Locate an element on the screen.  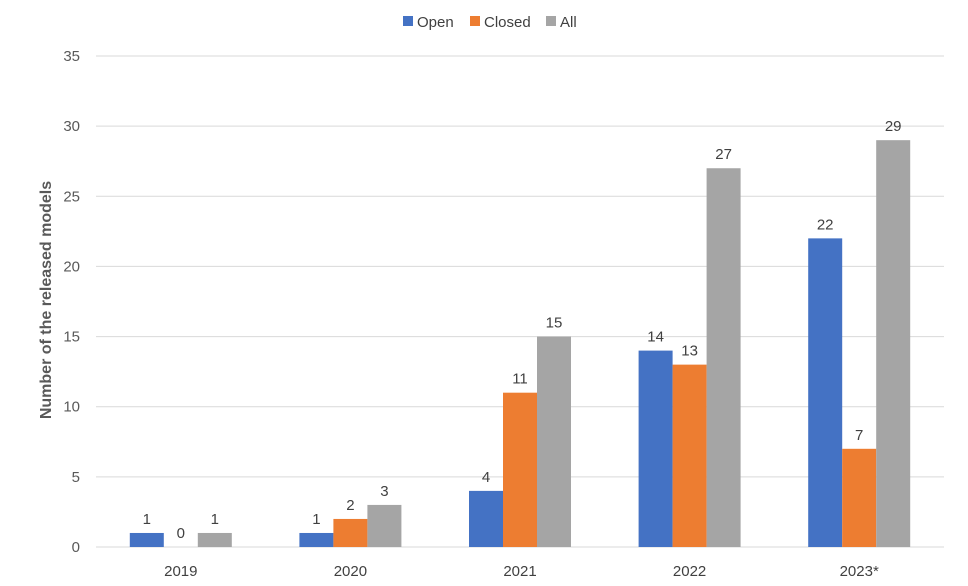
x-tick-label: 2023* is located at coordinates (859, 571).